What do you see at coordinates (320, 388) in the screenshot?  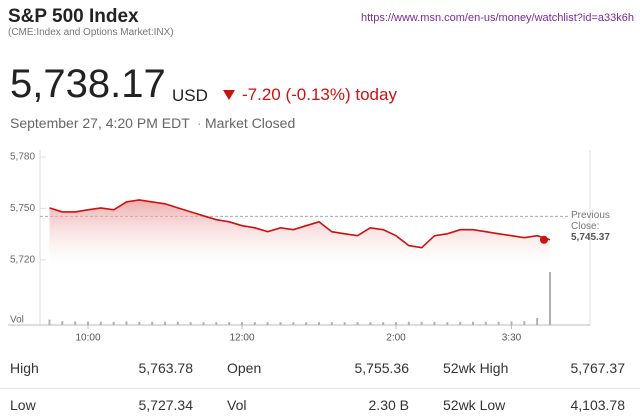 I see `row-divider` at bounding box center [320, 388].